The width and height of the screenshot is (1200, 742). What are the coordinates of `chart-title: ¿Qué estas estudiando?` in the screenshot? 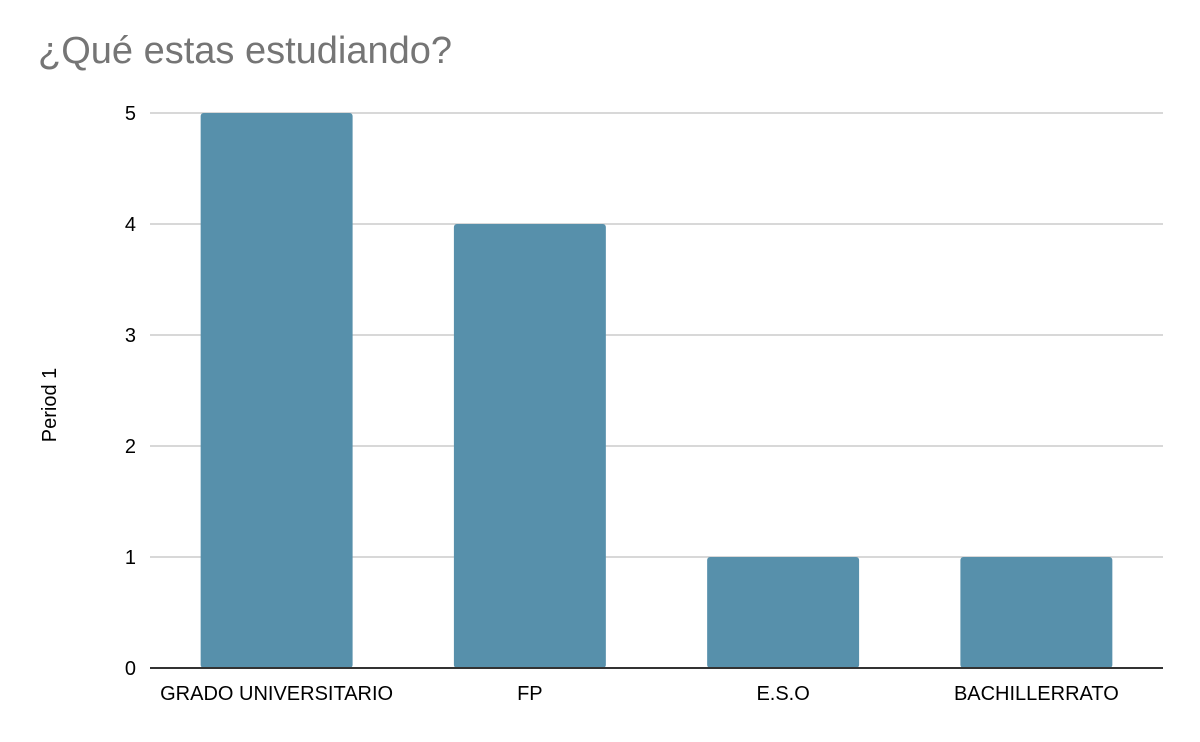 It's located at (245, 51).